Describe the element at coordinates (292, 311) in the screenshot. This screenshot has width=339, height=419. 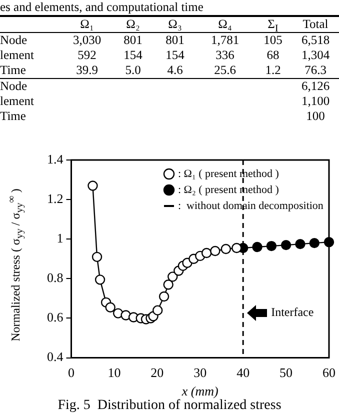
I see `ref-line-label: Interface` at that location.